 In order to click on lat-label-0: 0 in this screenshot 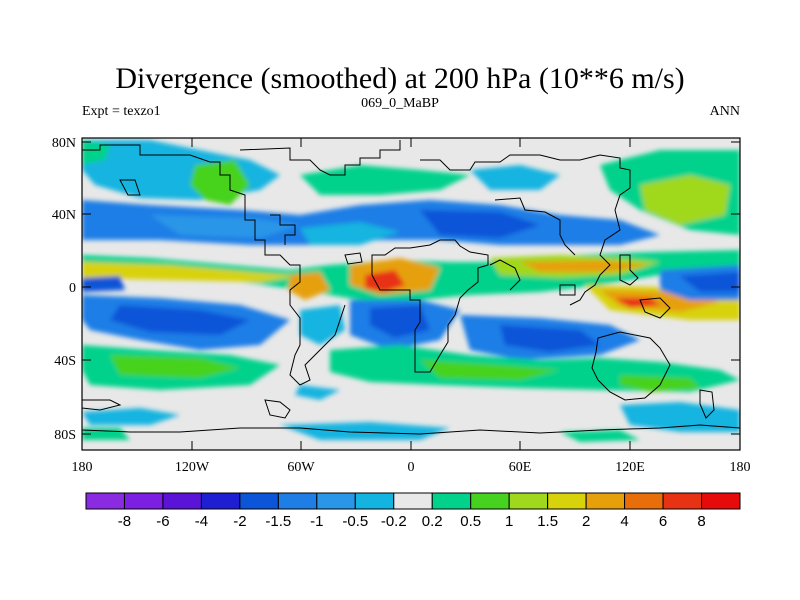, I will do `click(72, 288)`.